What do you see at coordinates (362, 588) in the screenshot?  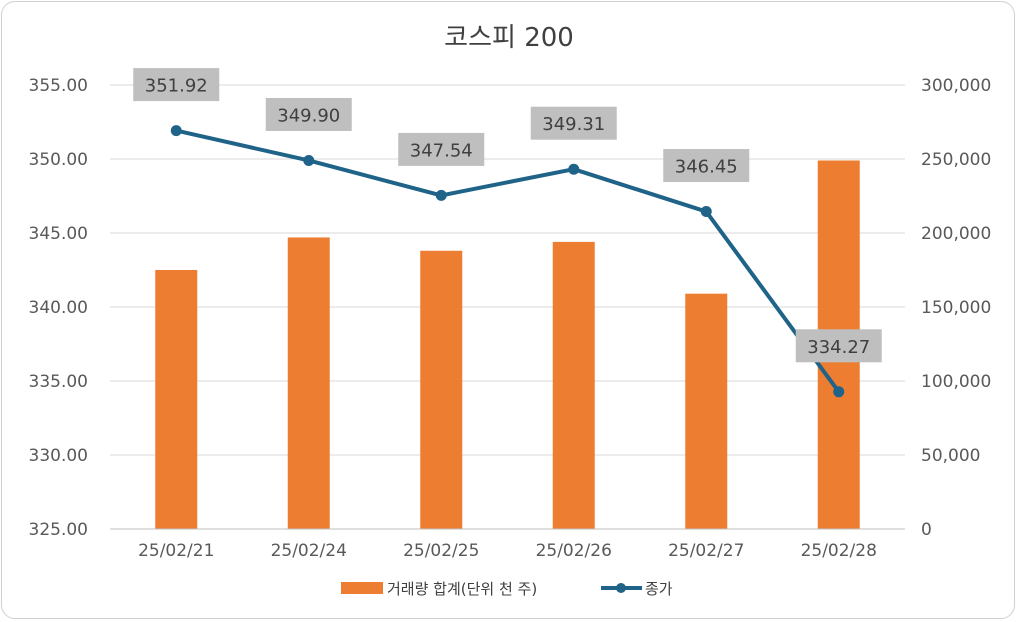 I see `legend-bar-swatch` at bounding box center [362, 588].